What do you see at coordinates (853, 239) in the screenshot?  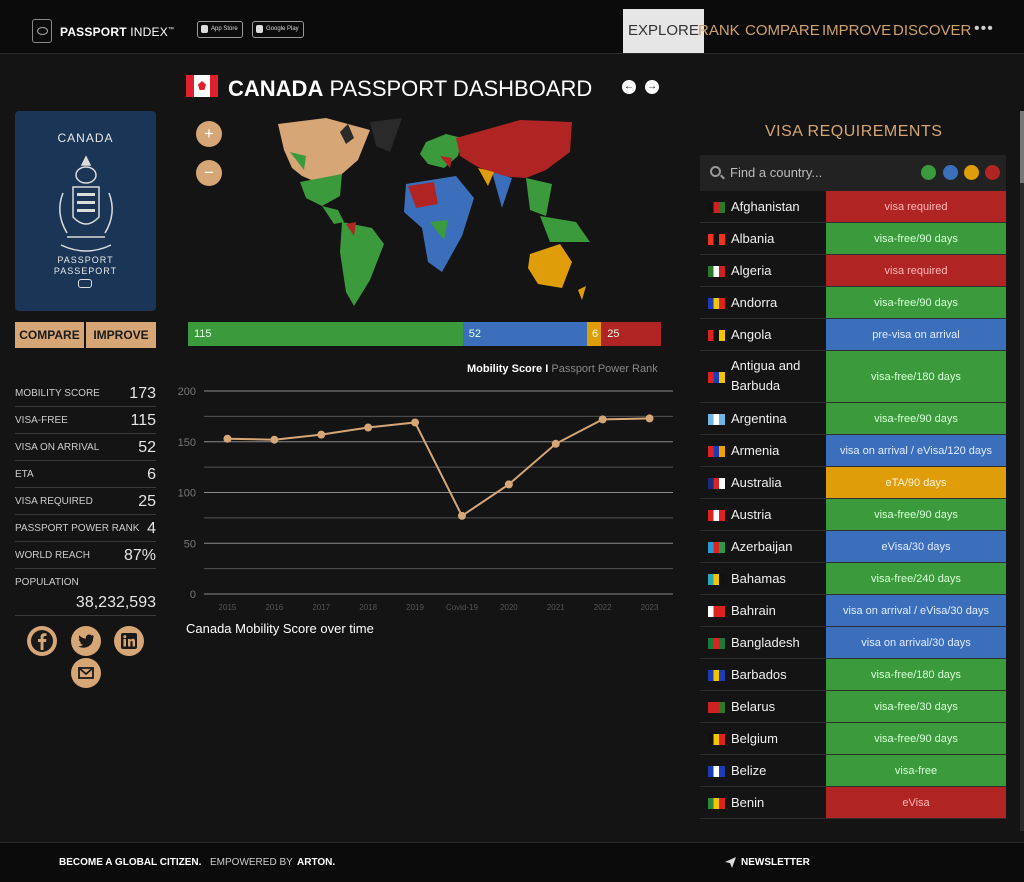 I see `visa-row: Albania visa-free/90 days` at bounding box center [853, 239].